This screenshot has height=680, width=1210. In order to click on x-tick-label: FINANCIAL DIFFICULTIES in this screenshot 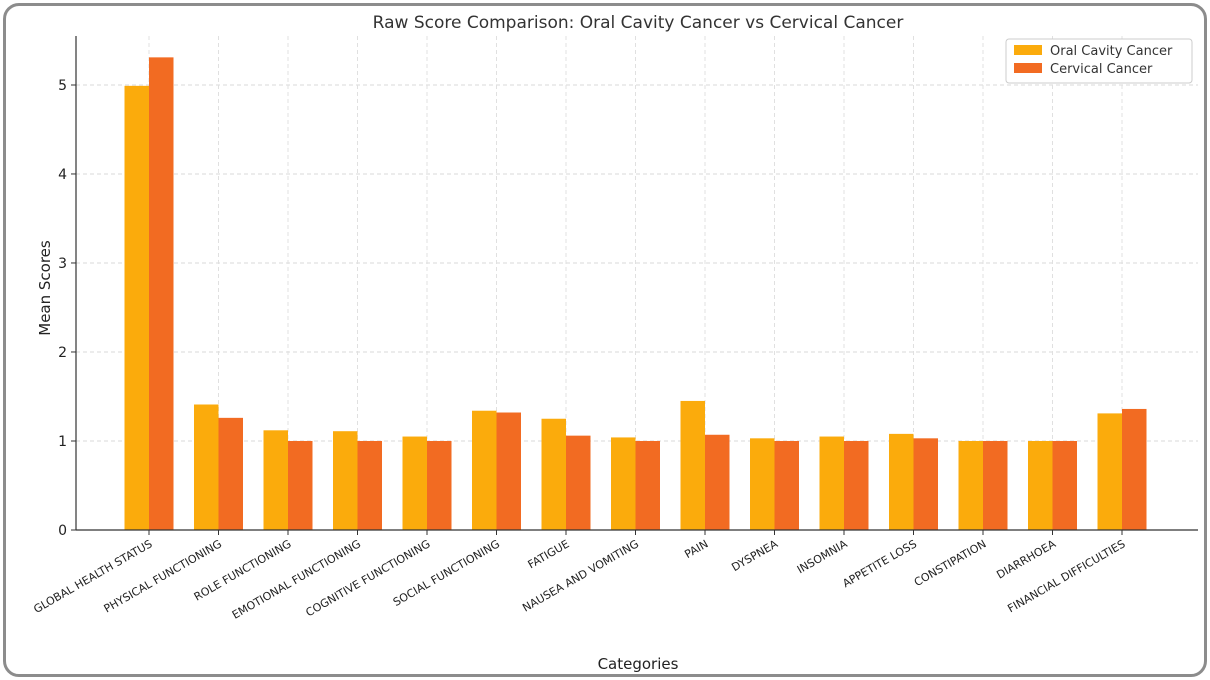, I will do `click(1066, 576)`.